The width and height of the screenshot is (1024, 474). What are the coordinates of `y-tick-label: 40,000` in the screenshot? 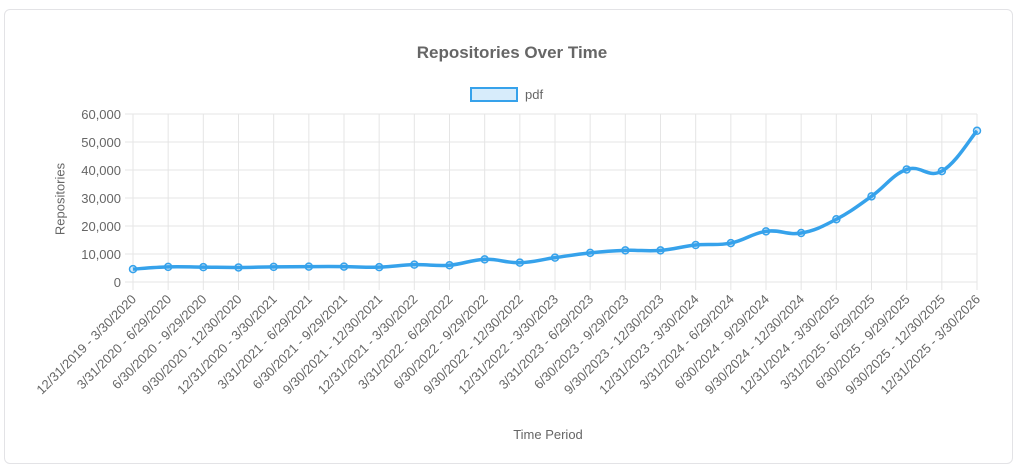 It's located at (101, 170).